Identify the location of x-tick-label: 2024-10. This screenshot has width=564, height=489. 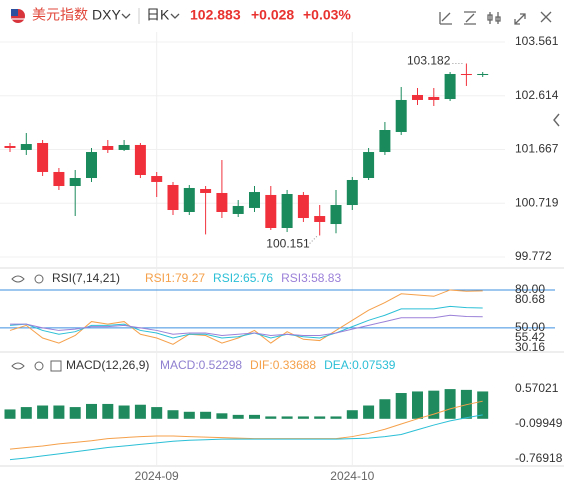
(352, 476).